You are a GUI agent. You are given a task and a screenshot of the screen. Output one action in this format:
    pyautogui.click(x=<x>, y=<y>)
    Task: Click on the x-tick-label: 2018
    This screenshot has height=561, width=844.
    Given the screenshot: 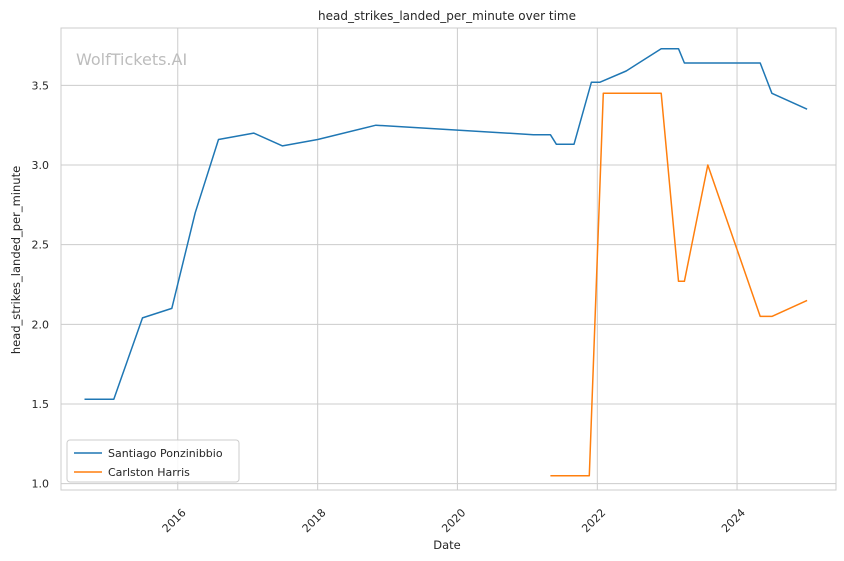 What is the action you would take?
    pyautogui.click(x=314, y=520)
    